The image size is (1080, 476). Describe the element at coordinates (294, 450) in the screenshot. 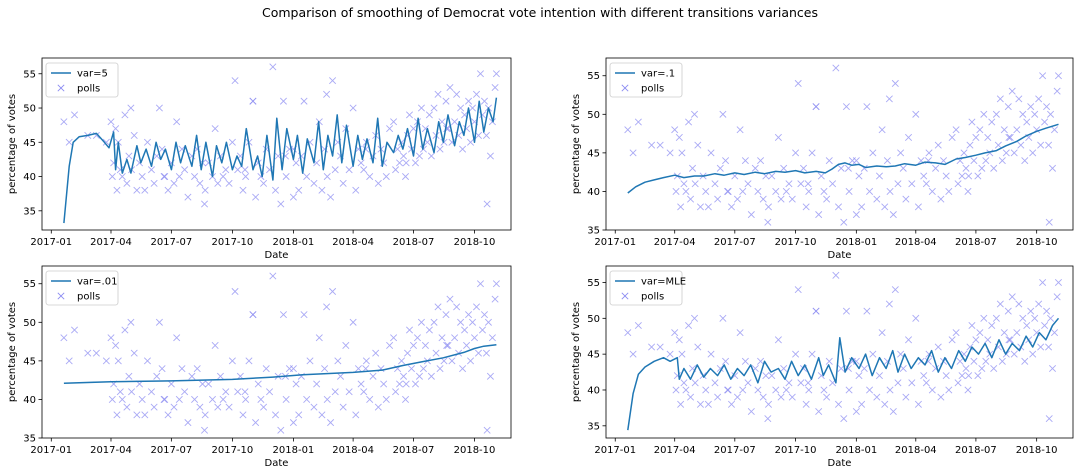

I see `x-tick-label: 2018-01` at that location.